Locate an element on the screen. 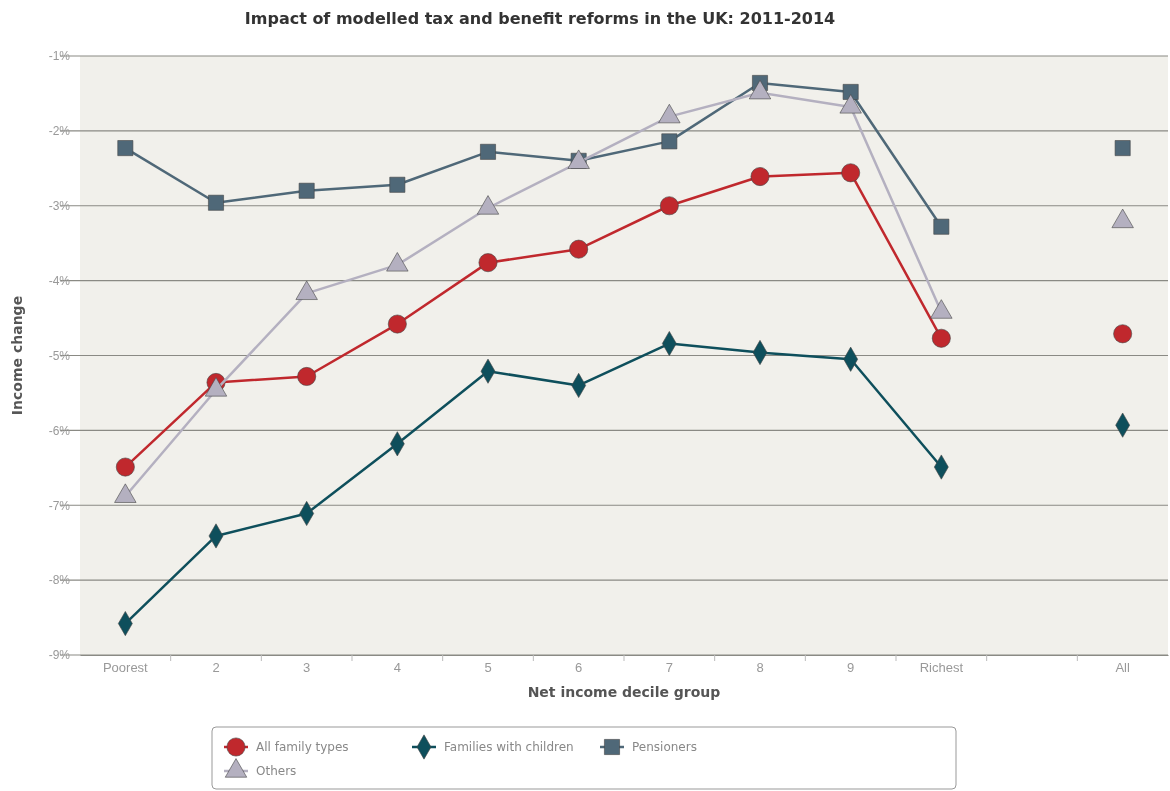 This screenshot has height=791, width=1170. x-tick-label: 6 is located at coordinates (579, 668).